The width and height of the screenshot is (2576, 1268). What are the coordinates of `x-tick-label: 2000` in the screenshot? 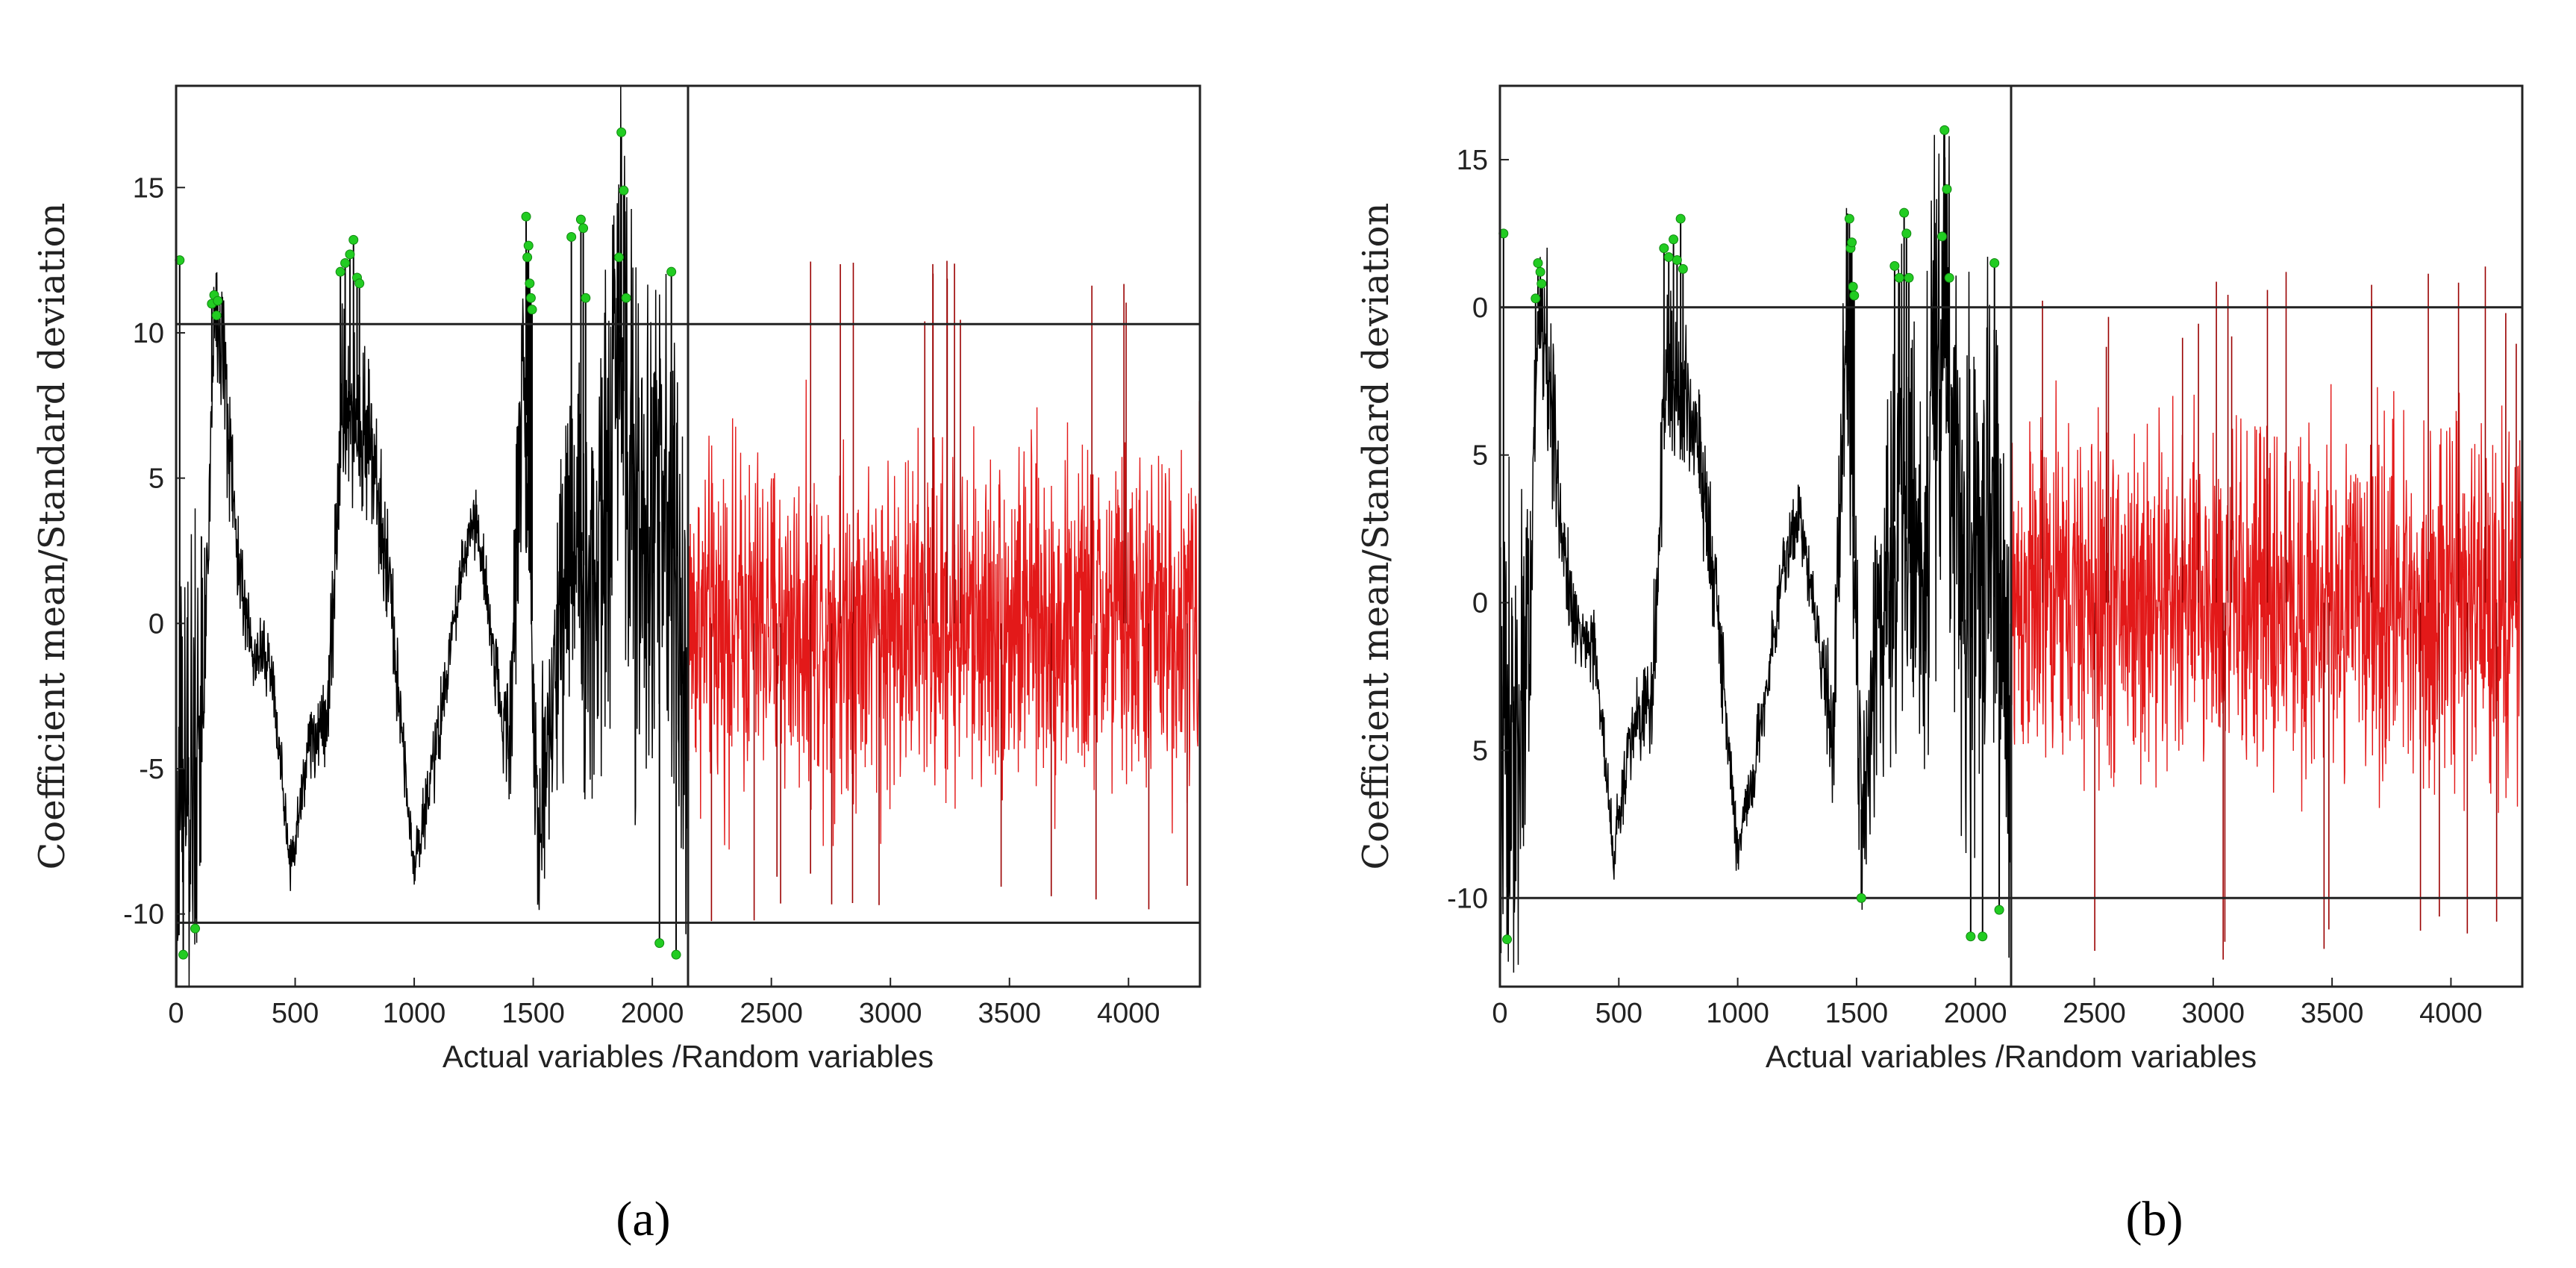 It's located at (1975, 1013).